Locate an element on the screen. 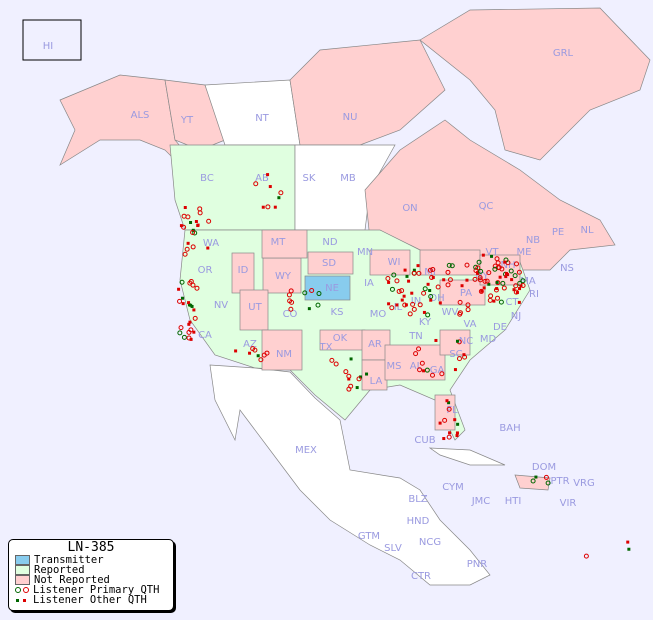  region-label-ma: MA is located at coordinates (528, 281).